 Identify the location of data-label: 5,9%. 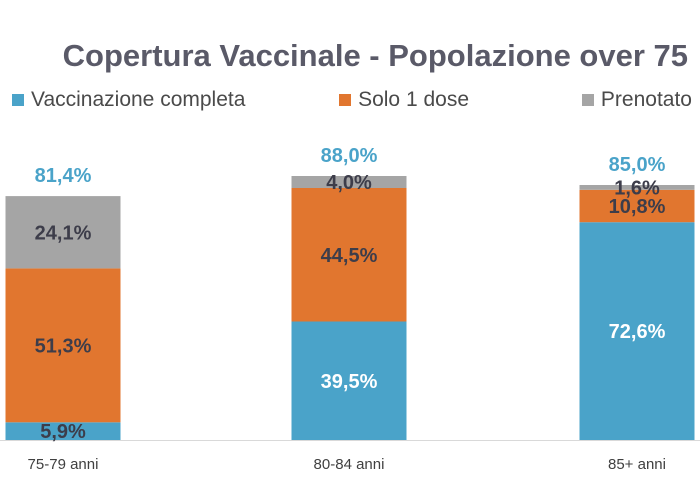
(63, 432).